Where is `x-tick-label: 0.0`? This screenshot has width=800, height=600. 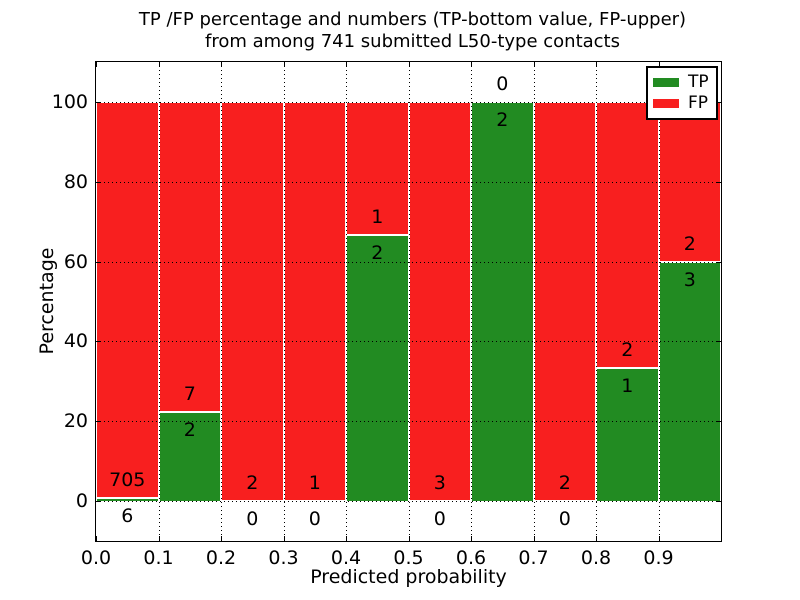 x-tick-label: 0.0 is located at coordinates (96, 558).